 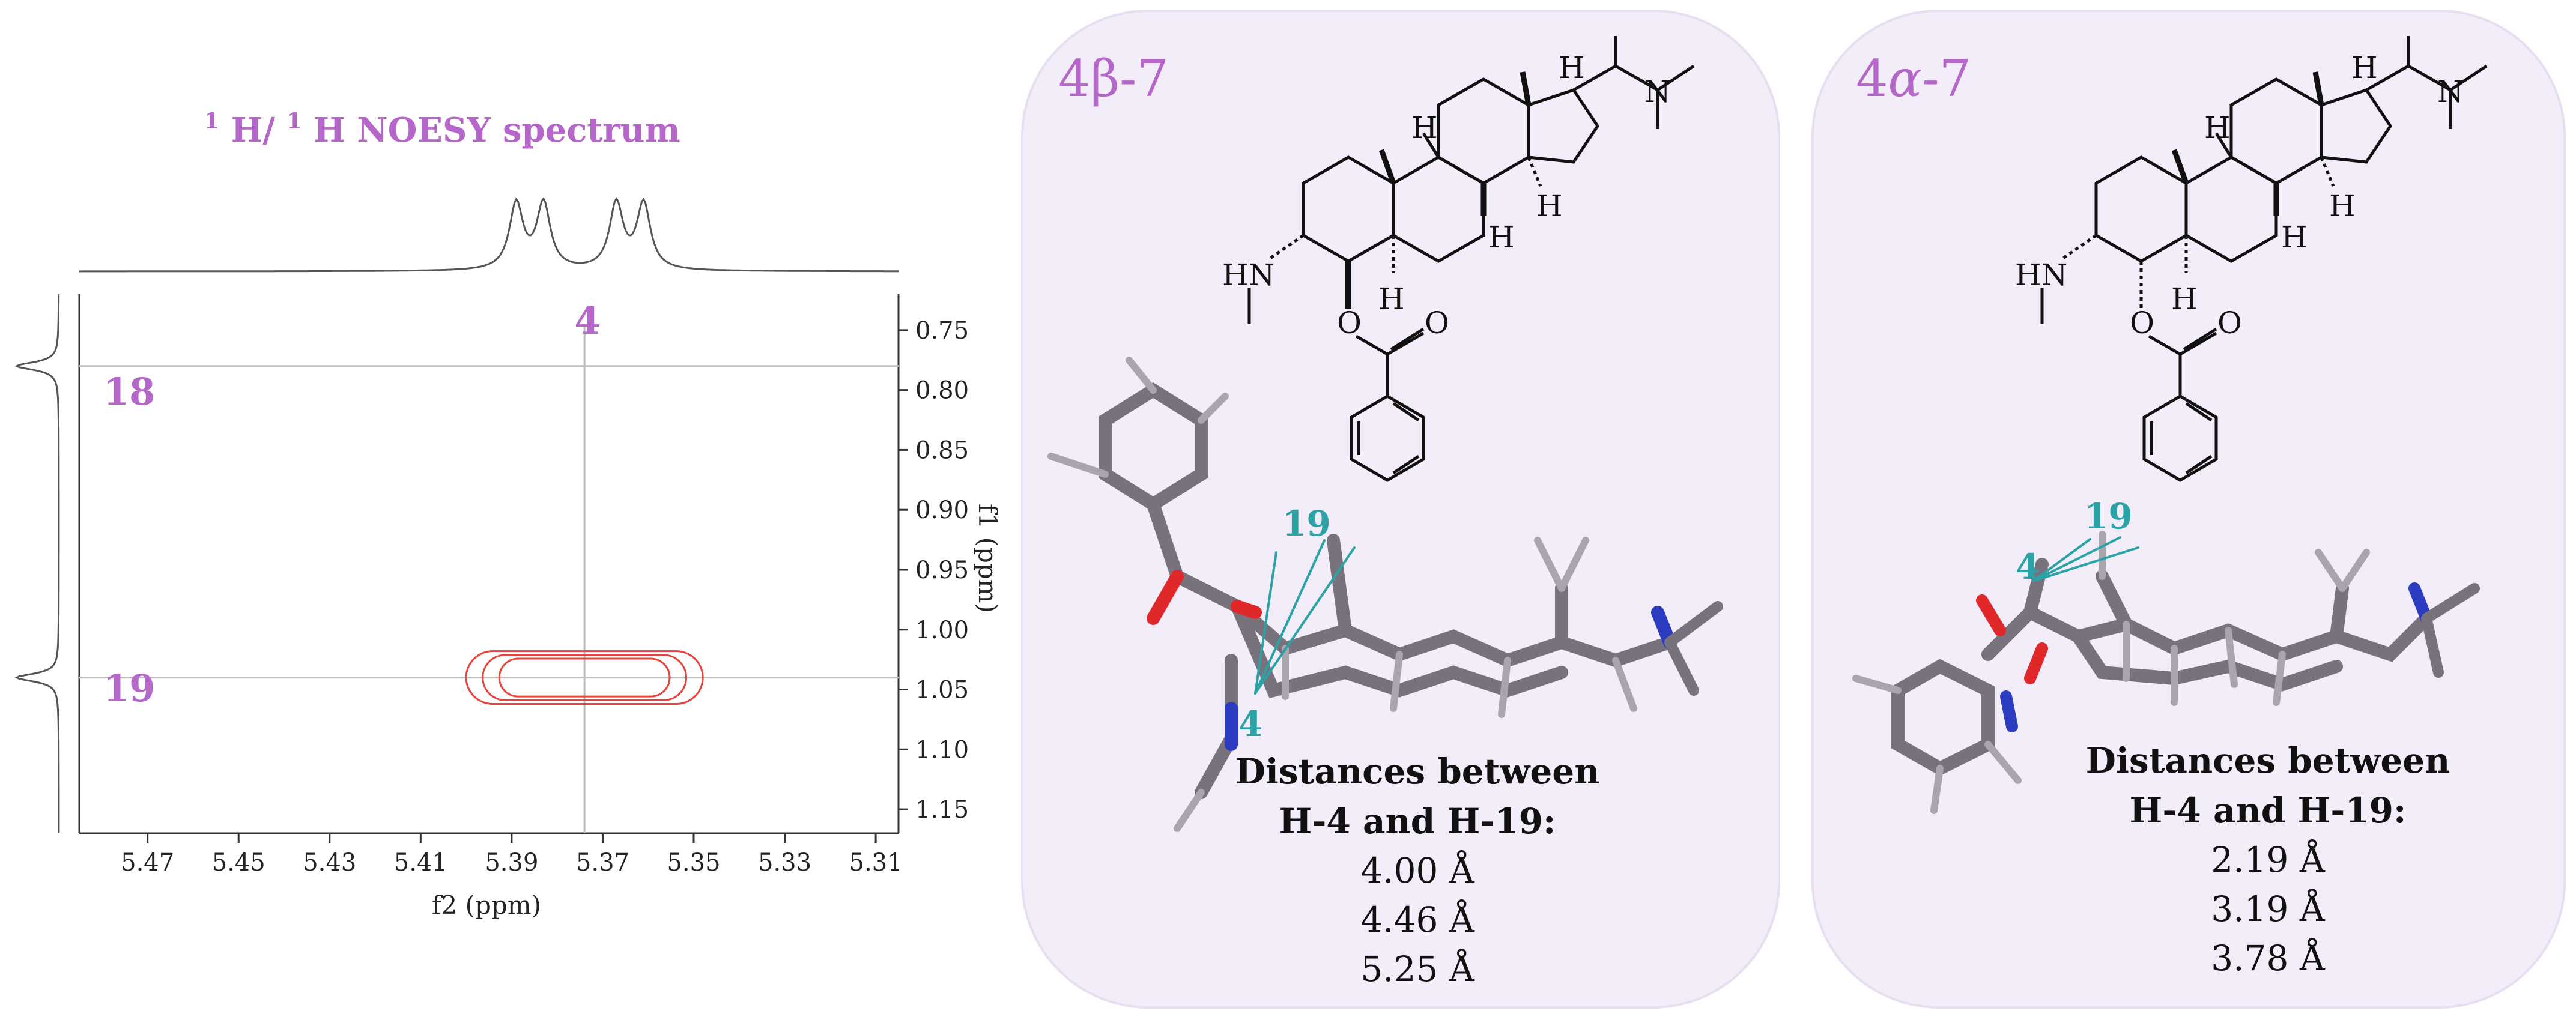 What do you see at coordinates (1113, 78) in the screenshot?
I see `panel-title: 4β-7` at bounding box center [1113, 78].